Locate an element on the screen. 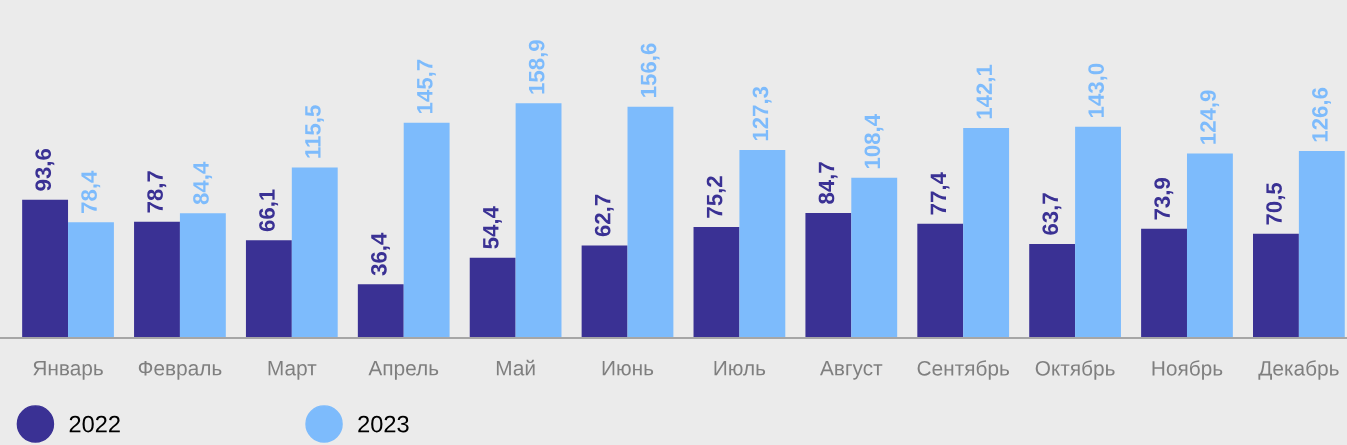  data-label: 84,7 is located at coordinates (828, 183).